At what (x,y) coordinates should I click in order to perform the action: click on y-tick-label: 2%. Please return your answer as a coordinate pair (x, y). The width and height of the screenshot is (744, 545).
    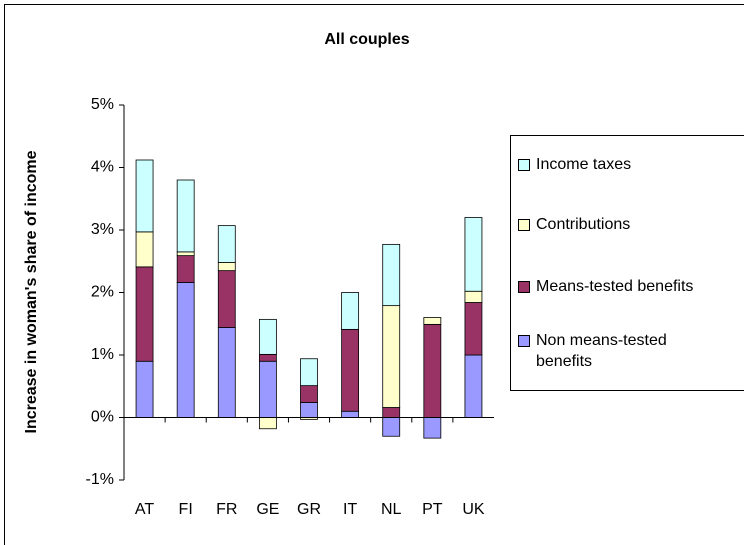
    Looking at the image, I should click on (102, 292).